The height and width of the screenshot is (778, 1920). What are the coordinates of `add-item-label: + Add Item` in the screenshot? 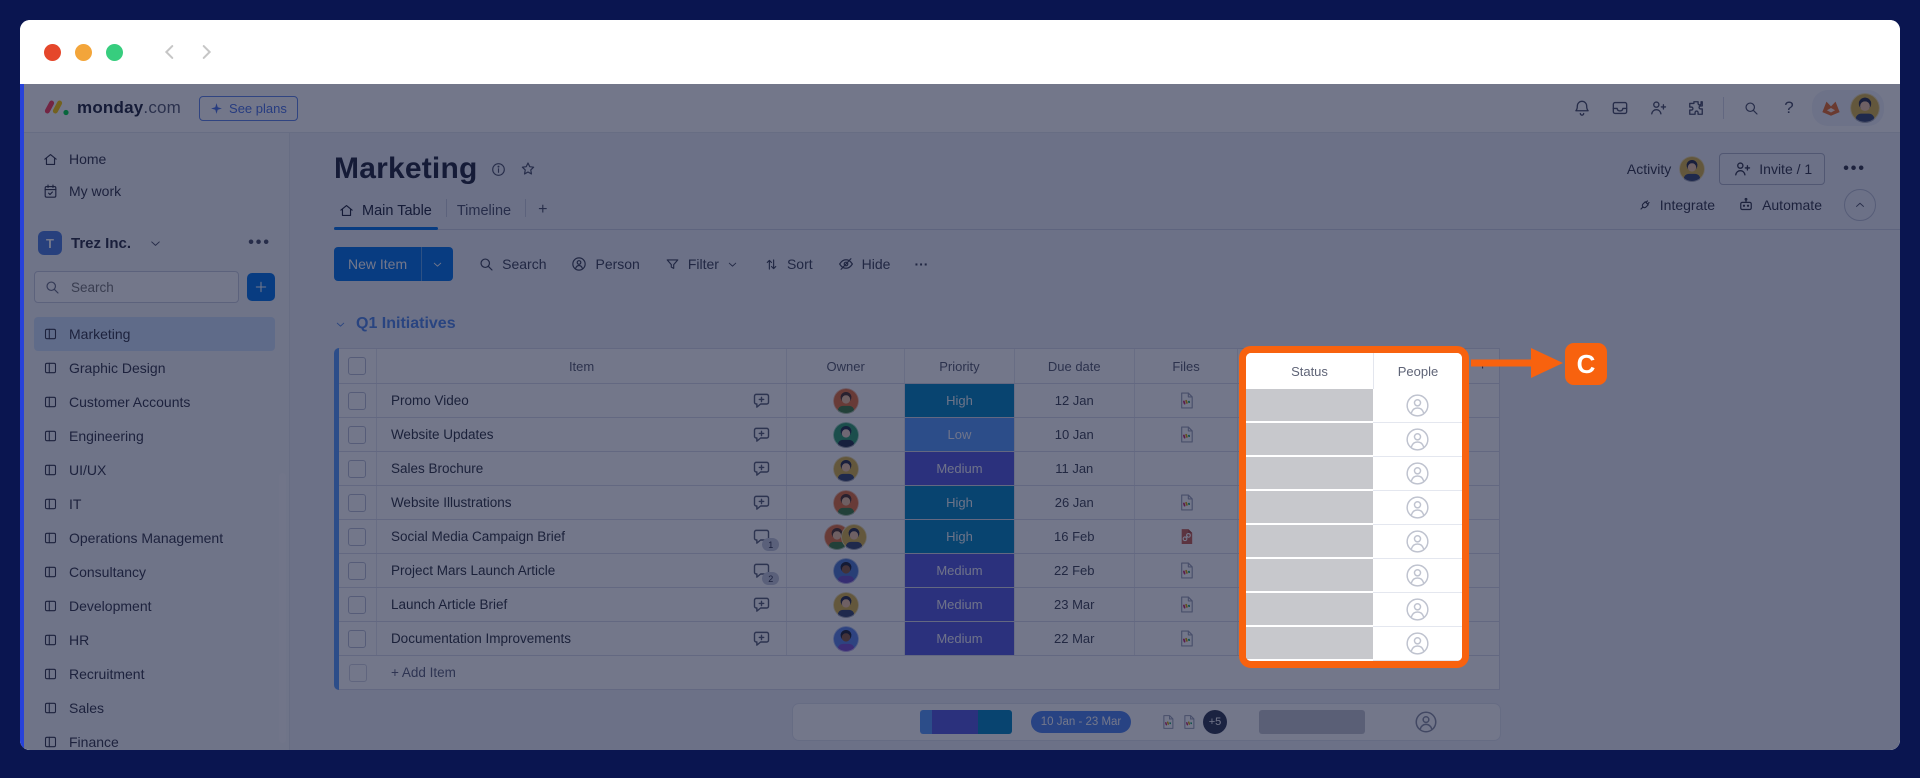 It's located at (423, 672).